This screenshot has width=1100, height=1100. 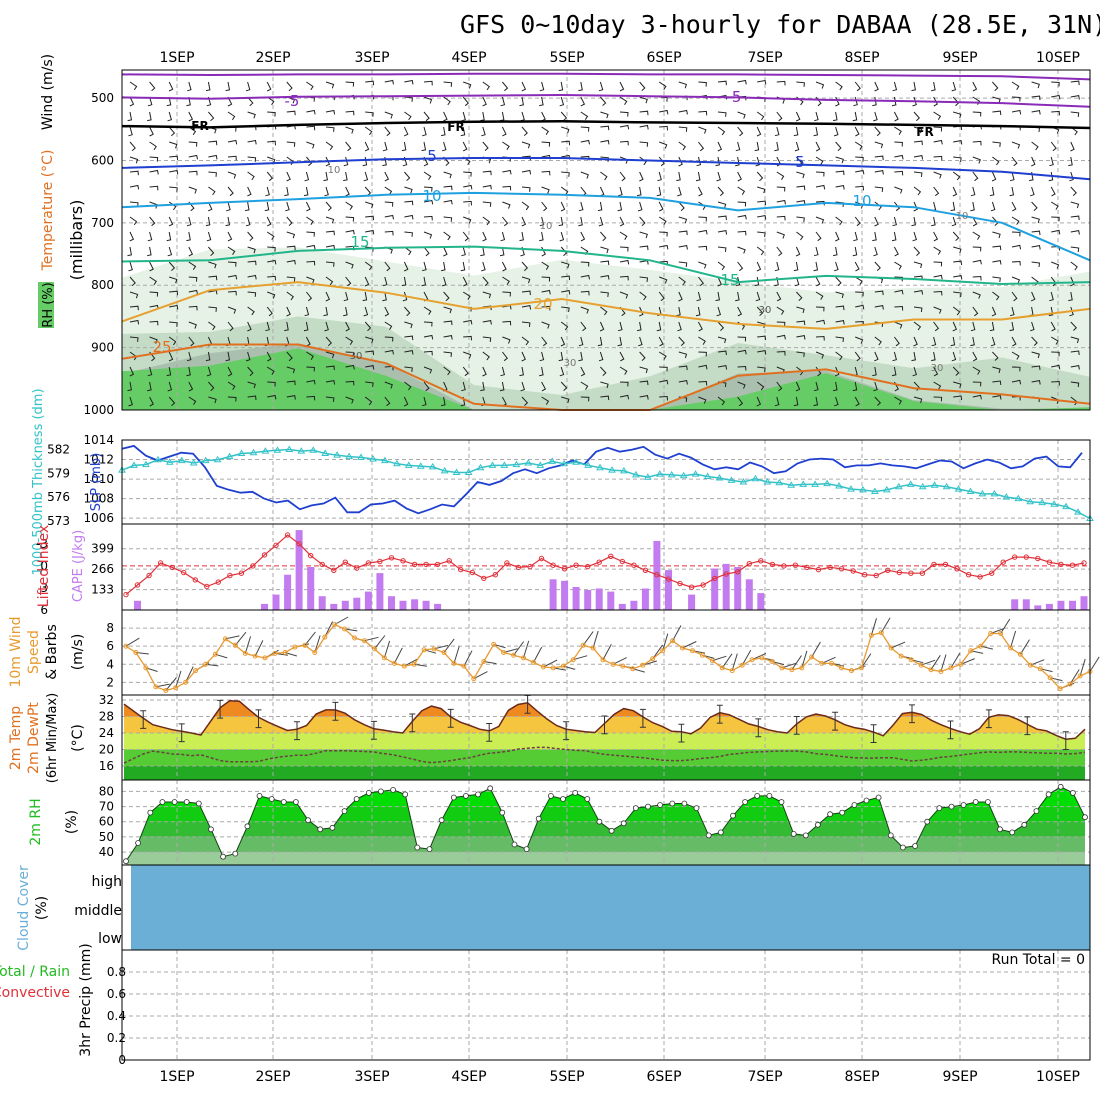 What do you see at coordinates (96, 482) in the screenshot?
I see `slp-axis-label: SLP (mb)` at bounding box center [96, 482].